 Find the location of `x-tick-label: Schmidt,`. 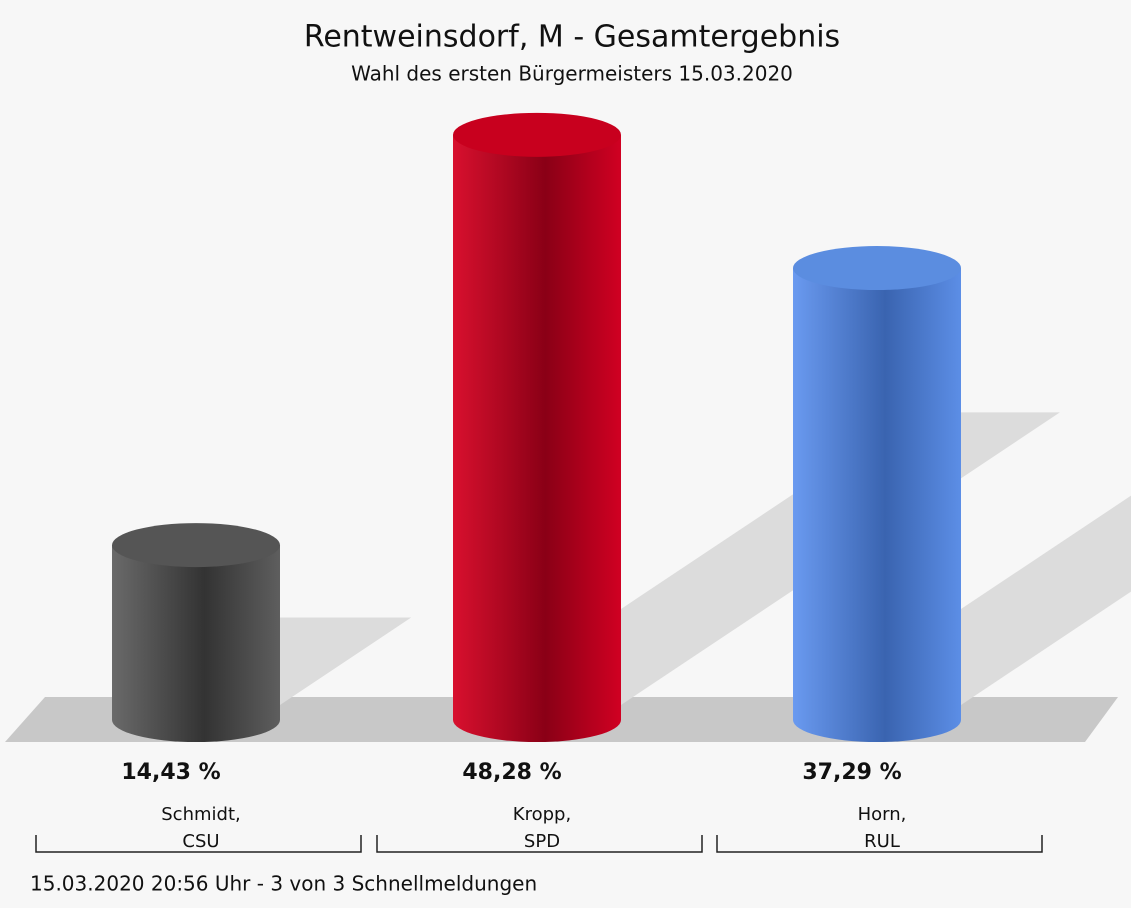

x-tick-label: Schmidt, is located at coordinates (200, 814).